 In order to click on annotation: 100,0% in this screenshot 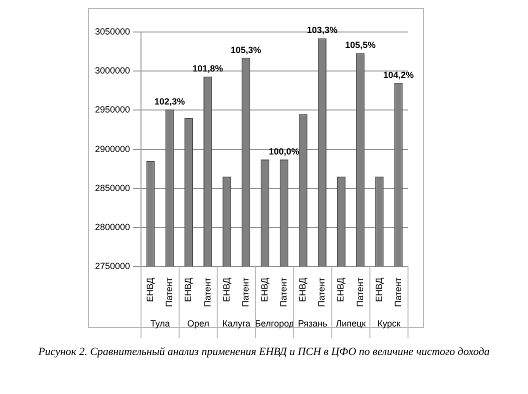, I will do `click(284, 151)`.